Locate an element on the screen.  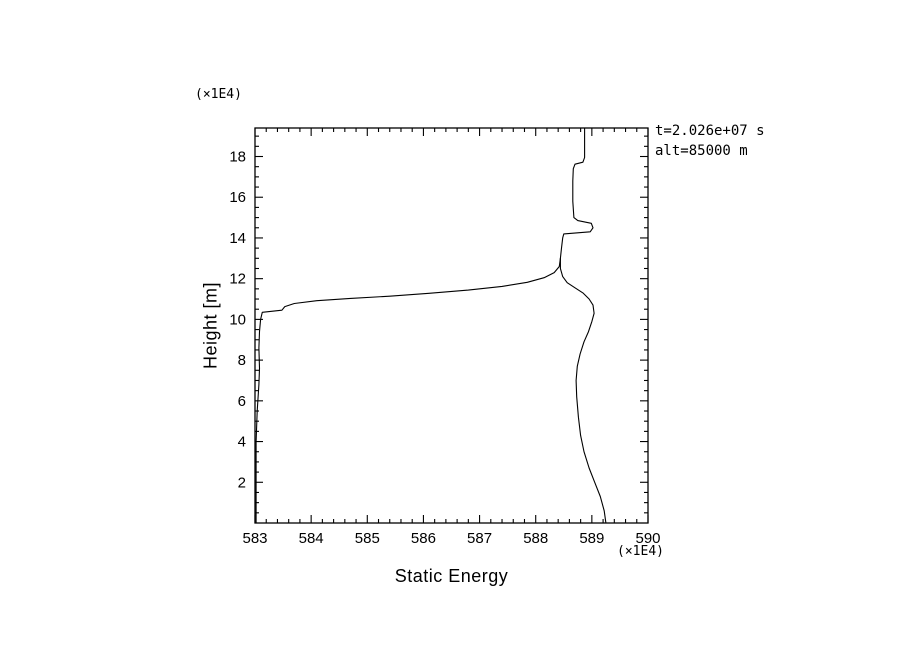
y-tick-label: 2 is located at coordinates (242, 482).